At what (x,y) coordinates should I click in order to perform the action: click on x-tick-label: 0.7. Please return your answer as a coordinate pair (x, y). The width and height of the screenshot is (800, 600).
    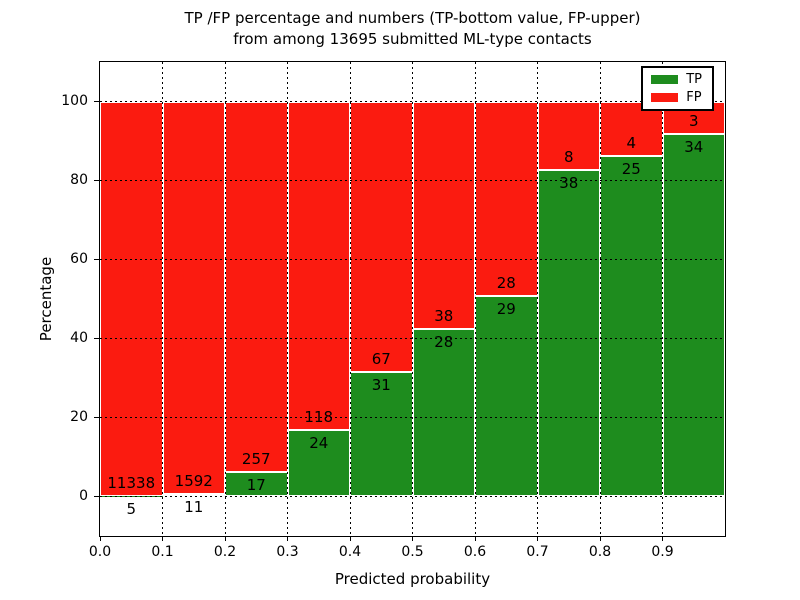
    Looking at the image, I should click on (537, 552).